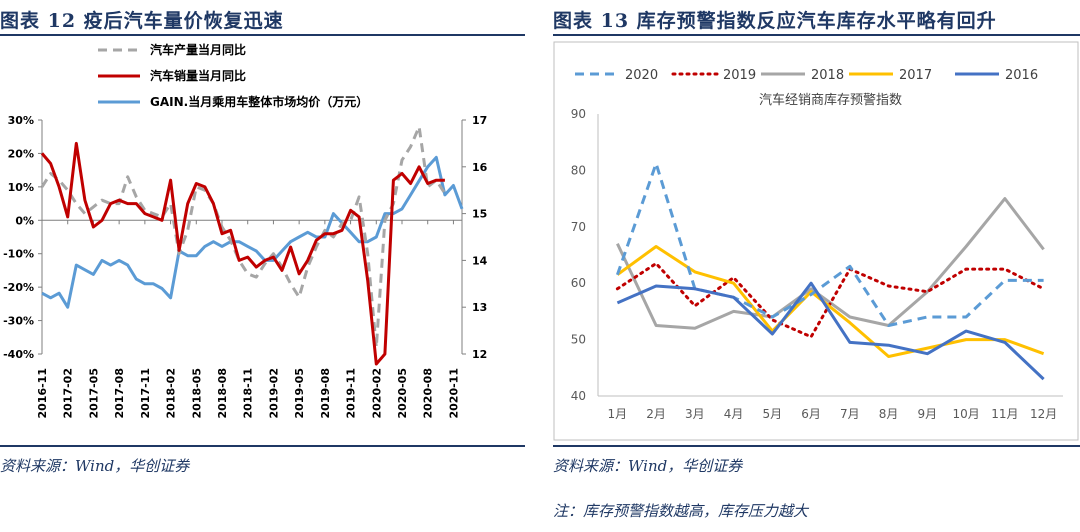 The height and width of the screenshot is (532, 1080). I want to click on right-figure-title: 图表 13 库存预警指数反应汽车库存水平略有回升, so click(775, 21).